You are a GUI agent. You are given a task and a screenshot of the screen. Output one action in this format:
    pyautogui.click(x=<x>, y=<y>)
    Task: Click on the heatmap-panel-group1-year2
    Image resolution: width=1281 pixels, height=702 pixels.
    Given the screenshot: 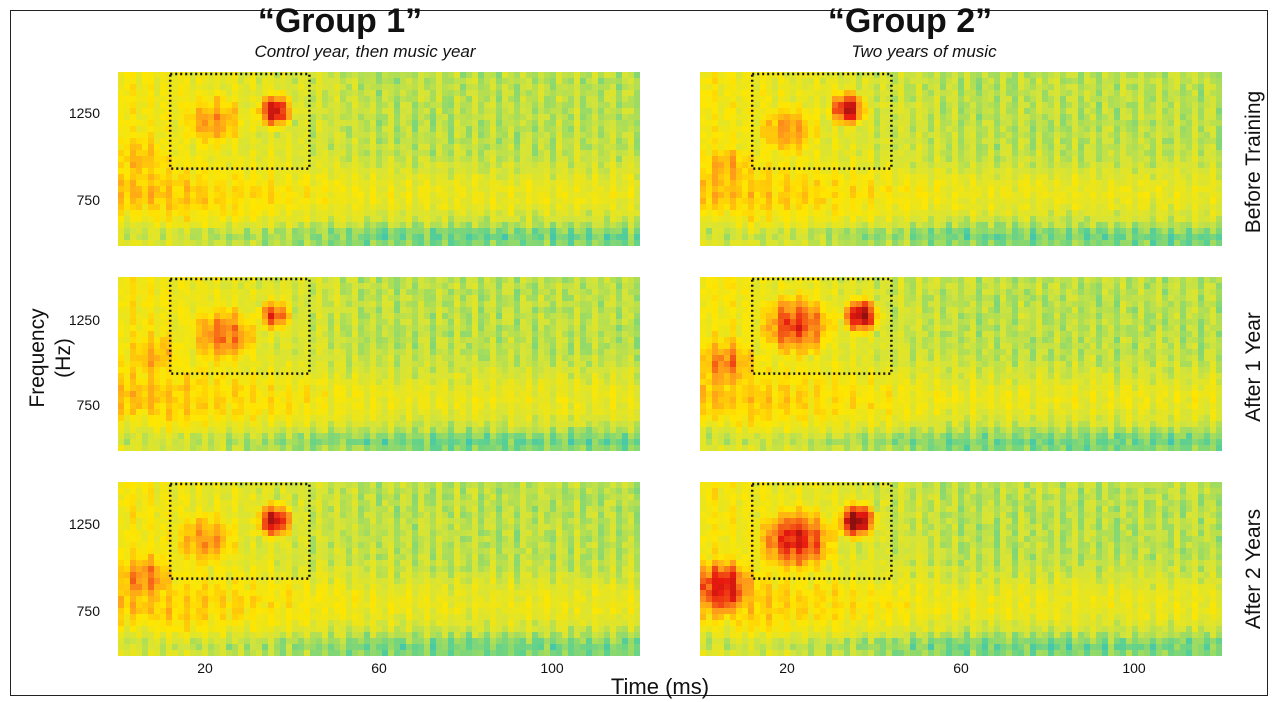 What is the action you would take?
    pyautogui.click(x=379, y=569)
    